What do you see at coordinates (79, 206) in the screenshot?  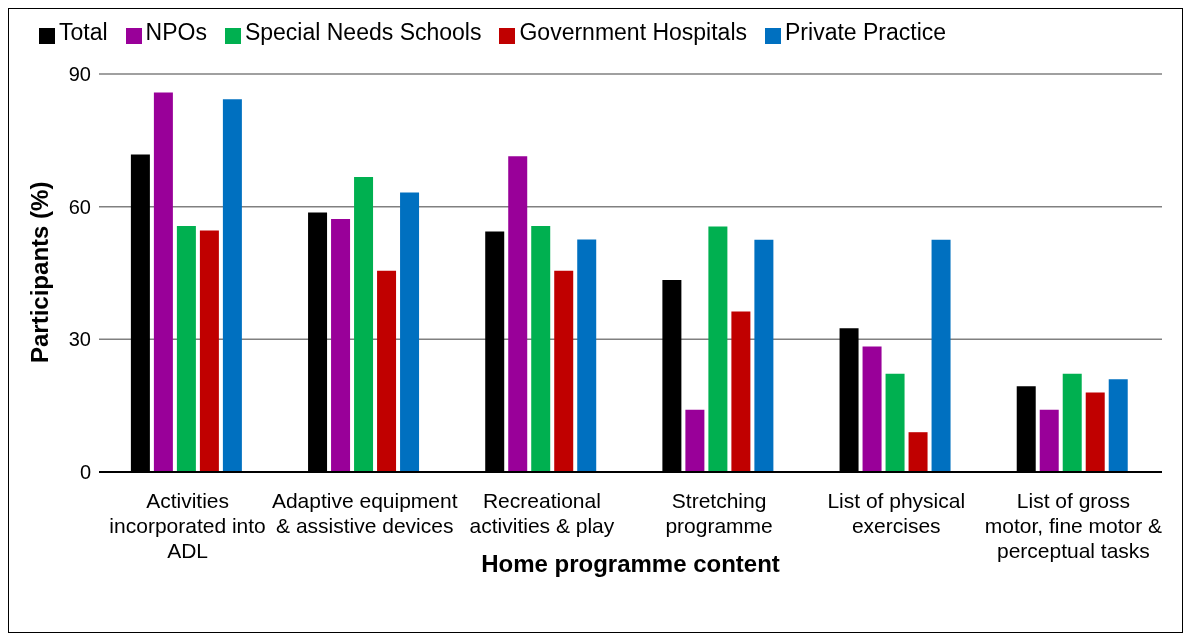 I see `y-tick-label: 60` at bounding box center [79, 206].